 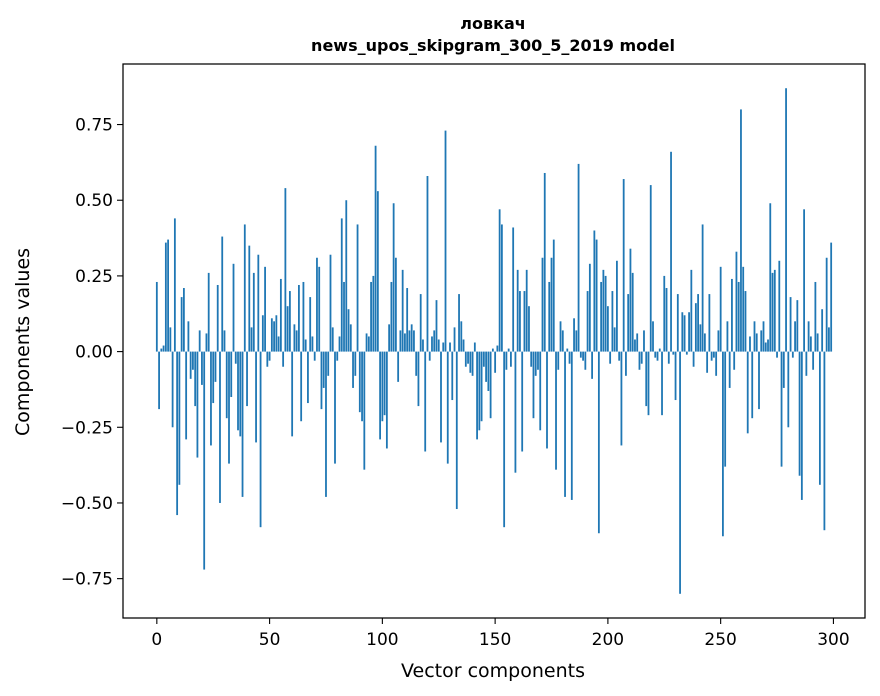 What do you see at coordinates (833, 640) in the screenshot?
I see `x-tick-label: 300` at bounding box center [833, 640].